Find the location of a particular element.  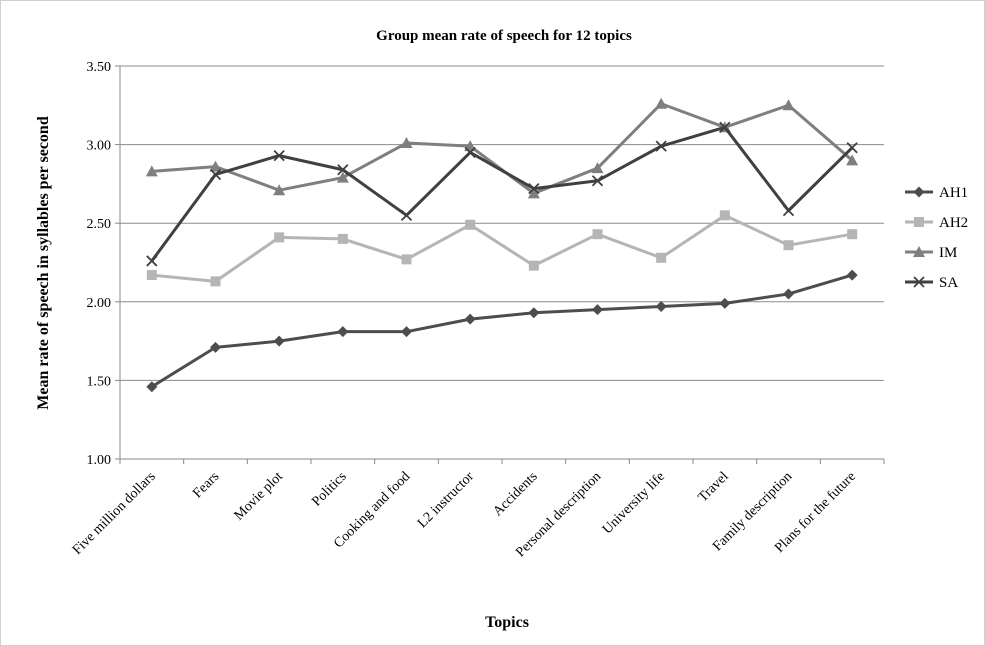

x-tick-label: Movie plot is located at coordinates (259, 496).